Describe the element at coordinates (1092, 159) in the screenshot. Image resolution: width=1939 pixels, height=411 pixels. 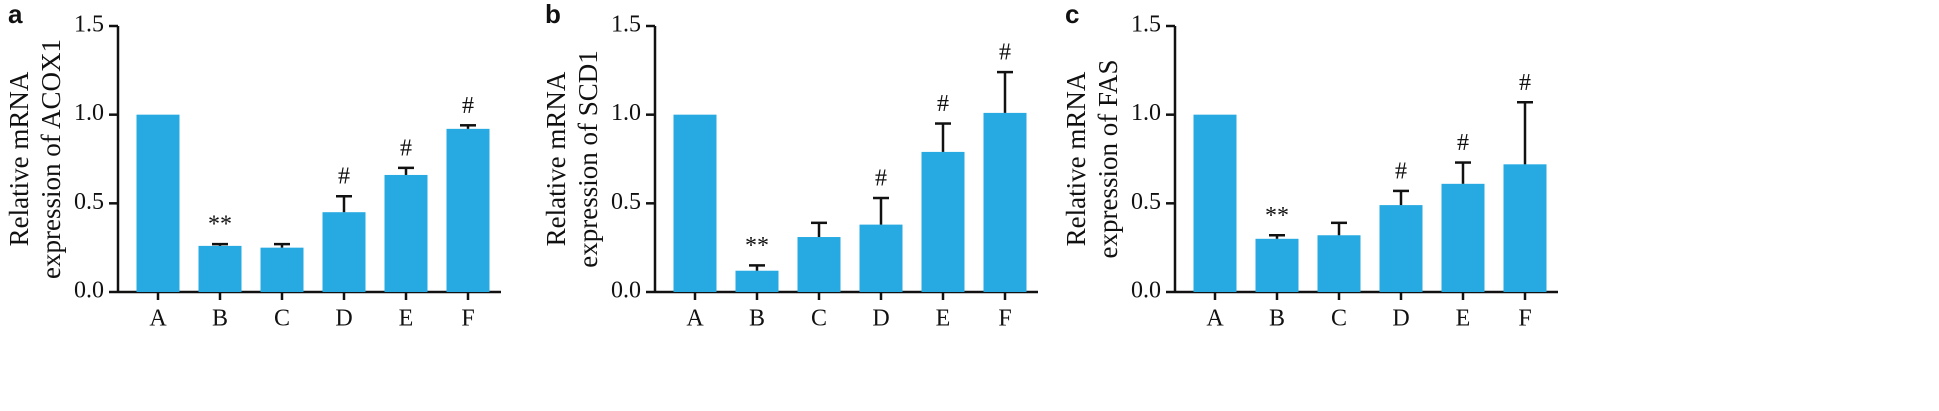
I see `y-axis-label: Relative mRNAexpression of FAS` at that location.